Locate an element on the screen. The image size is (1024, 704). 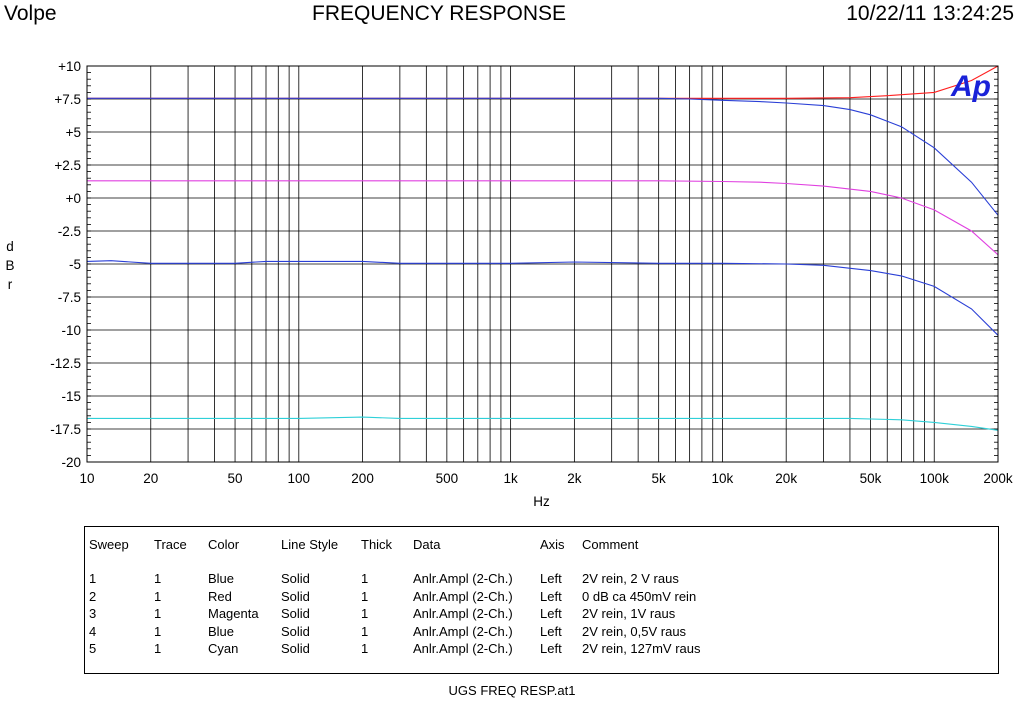
y-axis-label-letter: r is located at coordinates (10, 284).